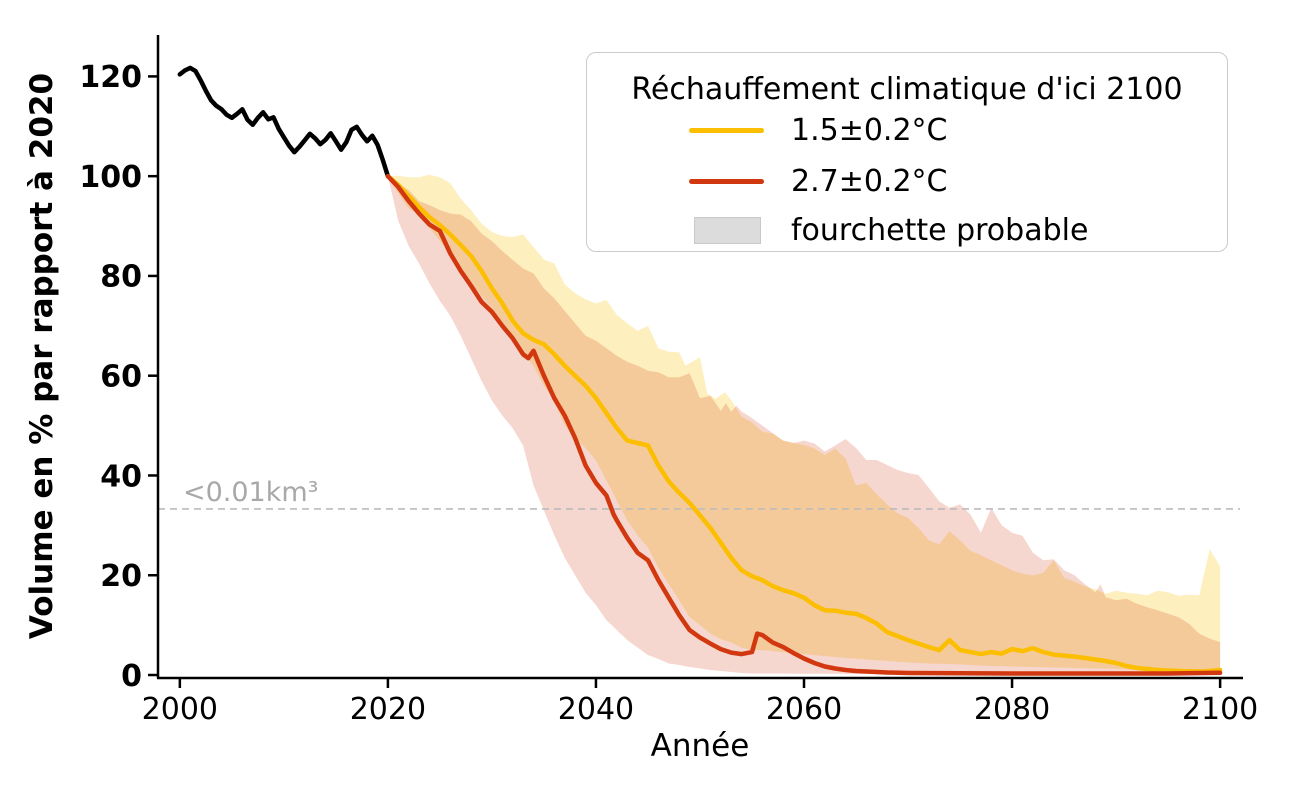  I want to click on x-tick-label: 2060, so click(804, 709).